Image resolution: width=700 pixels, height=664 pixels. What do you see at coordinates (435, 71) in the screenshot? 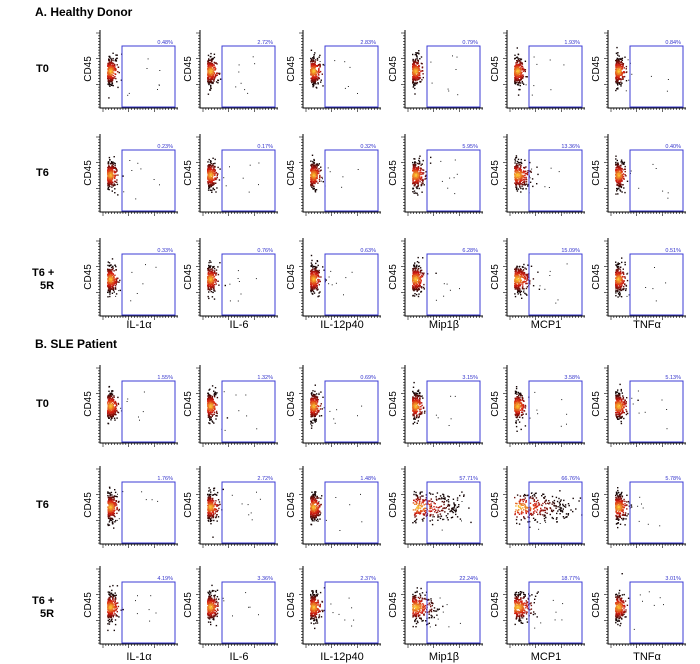
I see `flow-plot: CD45 0.79%` at bounding box center [435, 71].